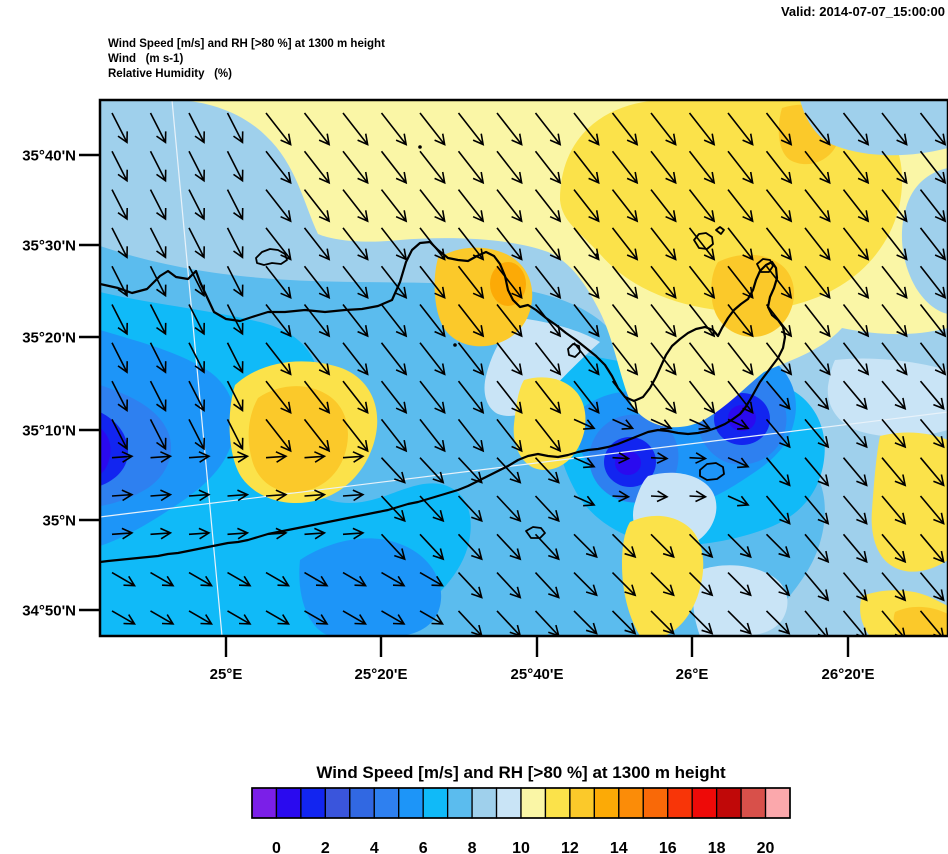 This screenshot has width=948, height=854. What do you see at coordinates (298, 439) in the screenshot?
I see `fill-region-amber-central-core` at bounding box center [298, 439].